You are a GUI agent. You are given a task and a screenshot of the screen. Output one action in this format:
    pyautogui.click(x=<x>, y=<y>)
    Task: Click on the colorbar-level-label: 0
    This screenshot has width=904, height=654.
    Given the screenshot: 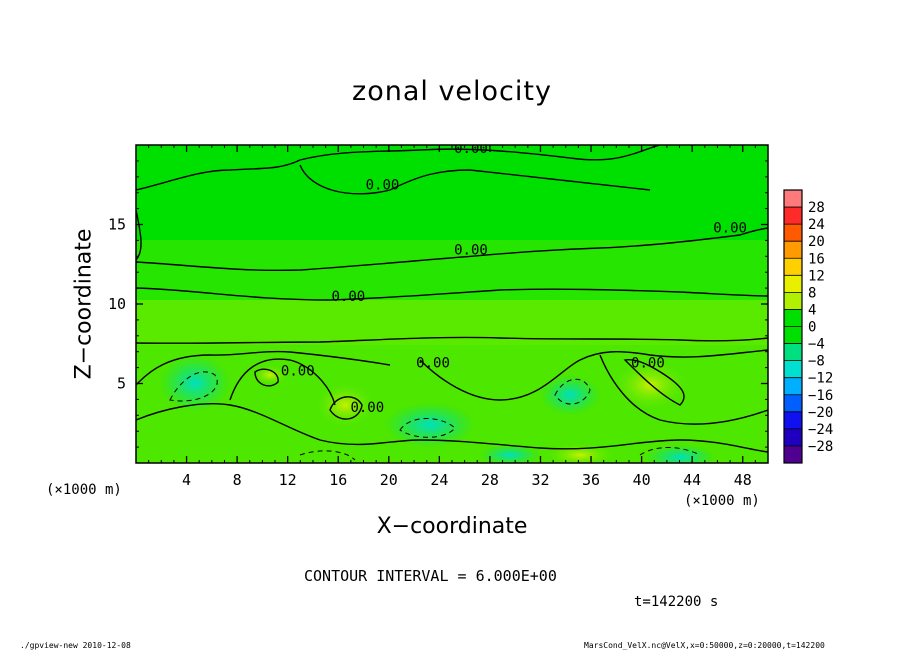 What is the action you would take?
    pyautogui.click(x=812, y=328)
    